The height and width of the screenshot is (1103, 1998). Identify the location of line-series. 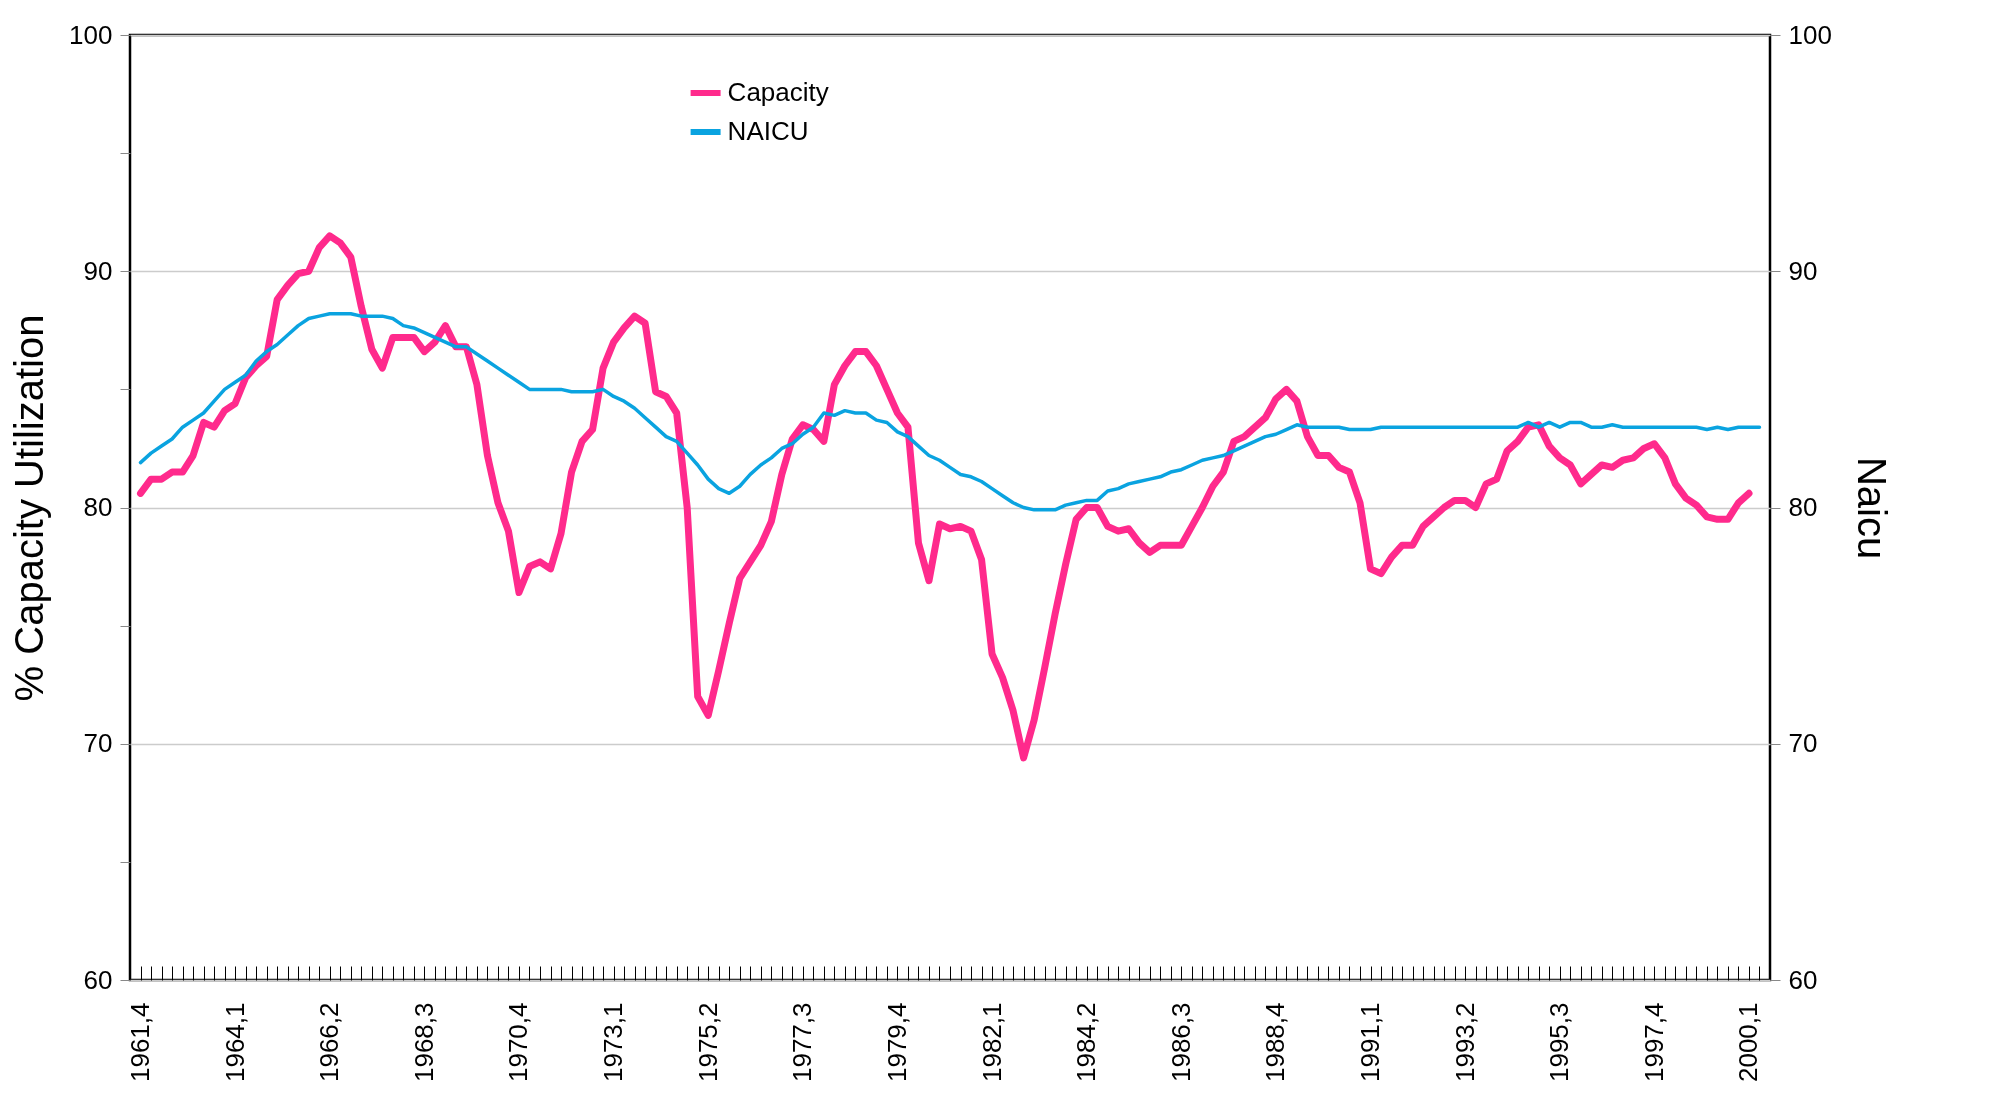
(950, 412).